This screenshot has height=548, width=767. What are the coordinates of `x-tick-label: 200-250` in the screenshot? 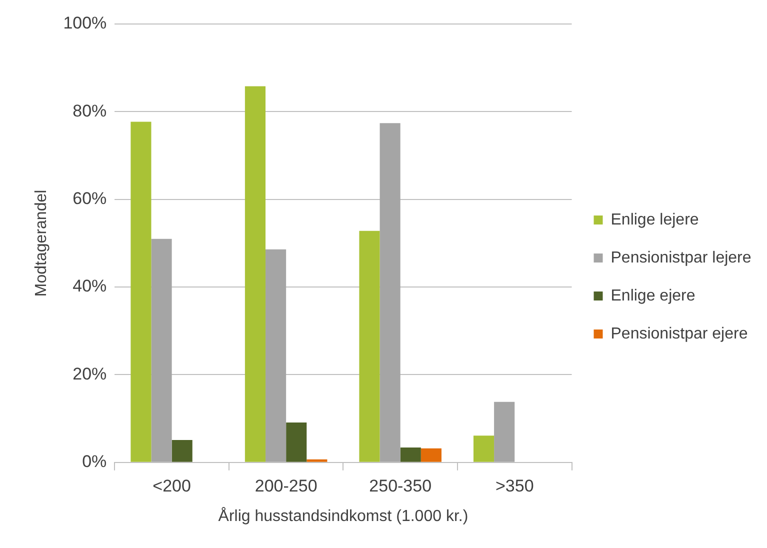 It's located at (286, 486).